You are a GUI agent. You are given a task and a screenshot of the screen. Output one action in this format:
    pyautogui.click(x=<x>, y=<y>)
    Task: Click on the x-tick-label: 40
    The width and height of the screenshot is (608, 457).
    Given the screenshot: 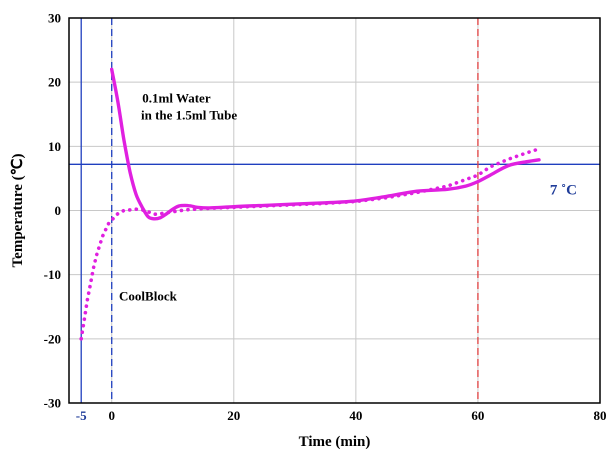 What is the action you would take?
    pyautogui.click(x=355, y=415)
    